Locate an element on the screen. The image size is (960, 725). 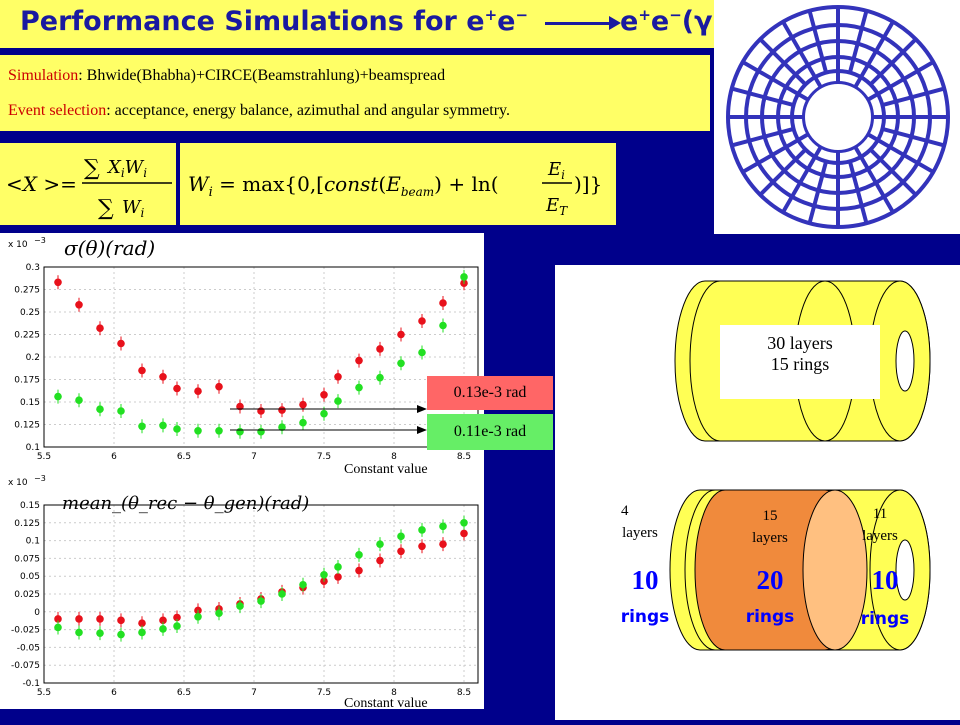
green-resolution-box: 0.11e-3 rad is located at coordinates (490, 432).